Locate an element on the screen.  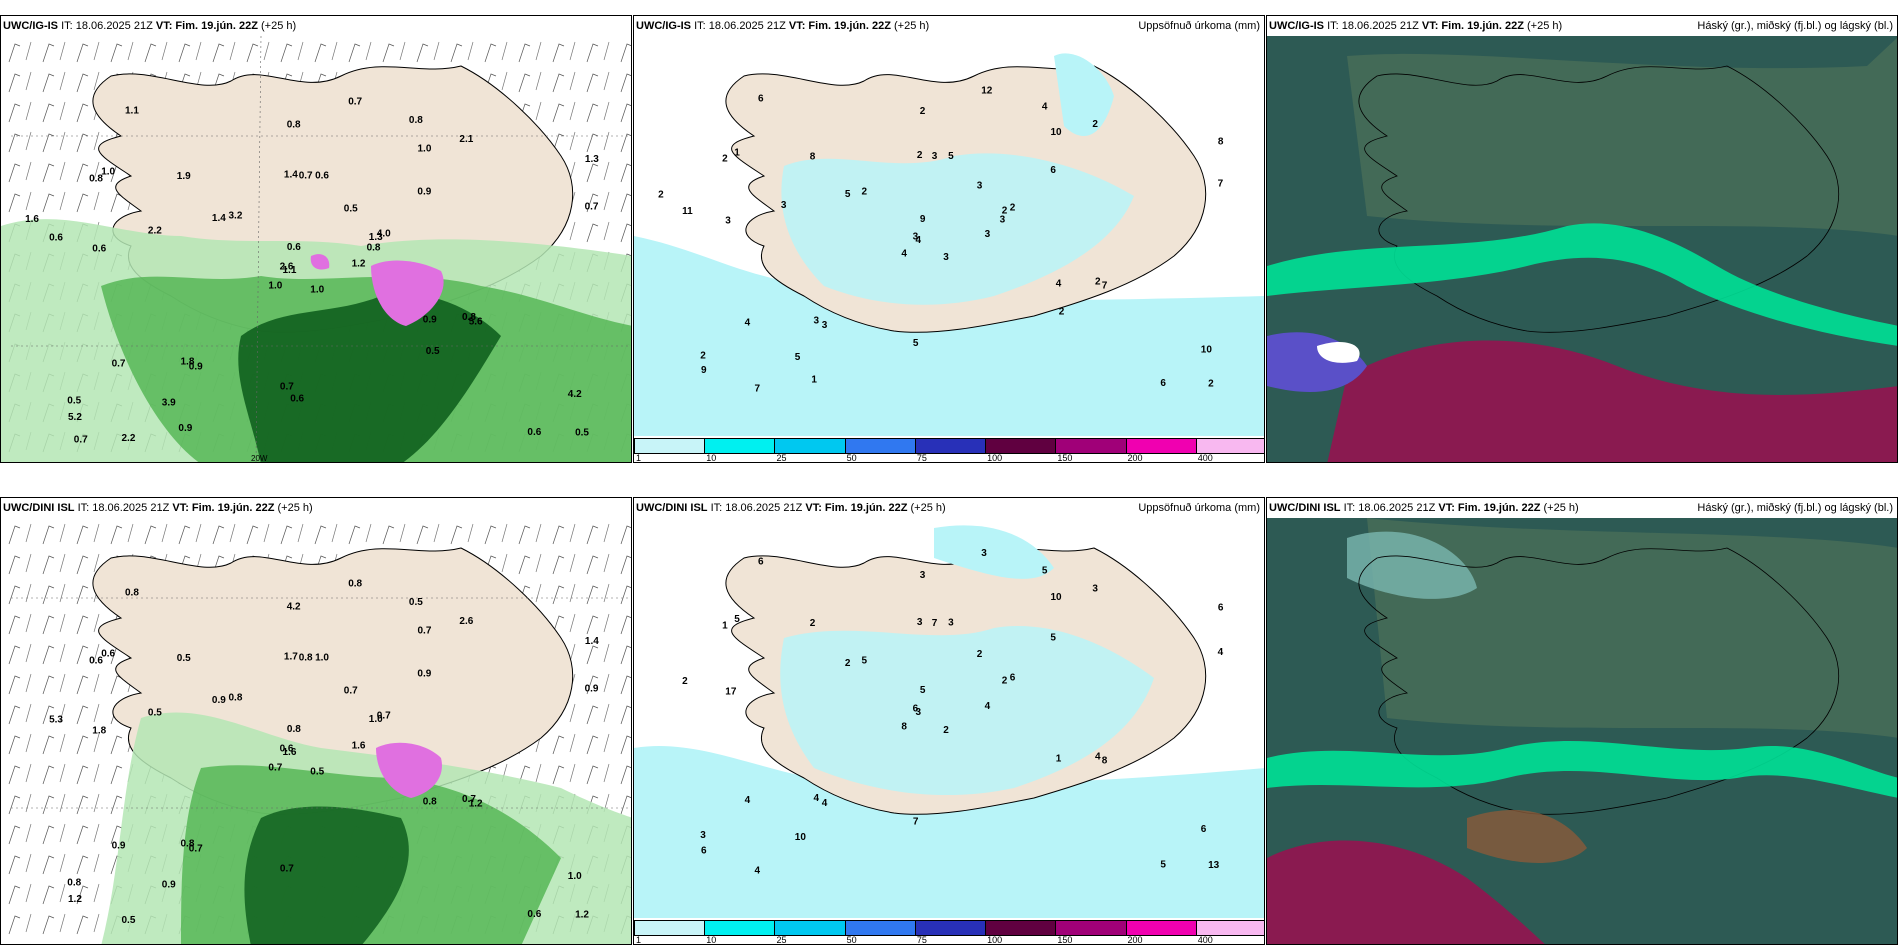
value-label: 13 is located at coordinates (1214, 865).